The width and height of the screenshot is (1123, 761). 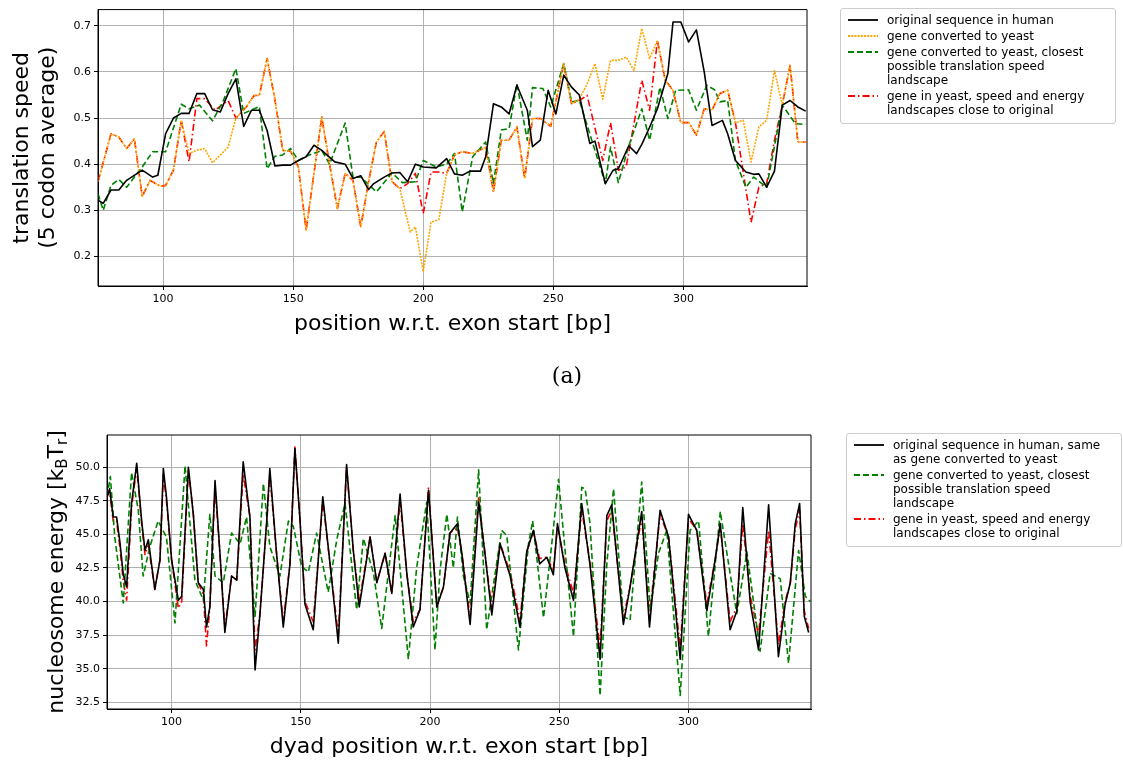 What do you see at coordinates (452, 322) in the screenshot?
I see `x-axis-title: position w.r.t. exon start [bp]` at bounding box center [452, 322].